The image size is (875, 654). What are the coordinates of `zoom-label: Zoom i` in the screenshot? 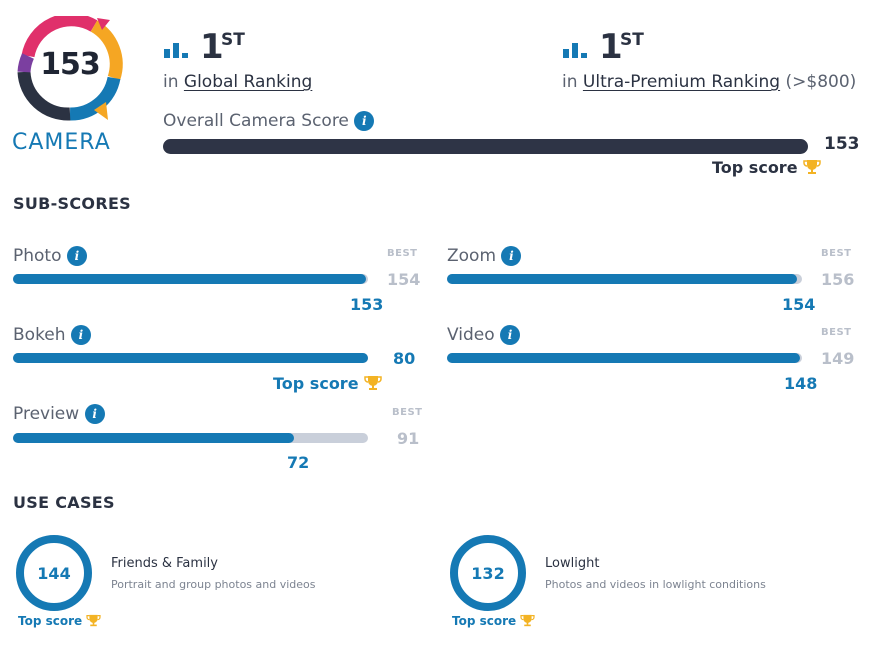 It's located at (484, 256).